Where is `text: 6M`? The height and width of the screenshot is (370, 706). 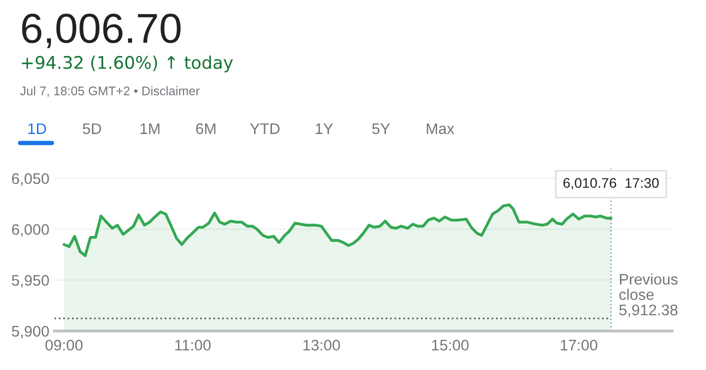 text: 6M is located at coordinates (206, 128).